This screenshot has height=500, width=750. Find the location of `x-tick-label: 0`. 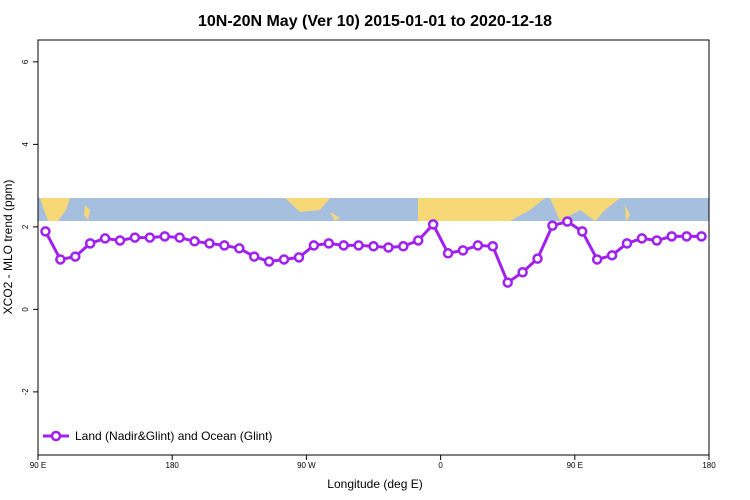

x-tick-label: 0 is located at coordinates (440, 465).